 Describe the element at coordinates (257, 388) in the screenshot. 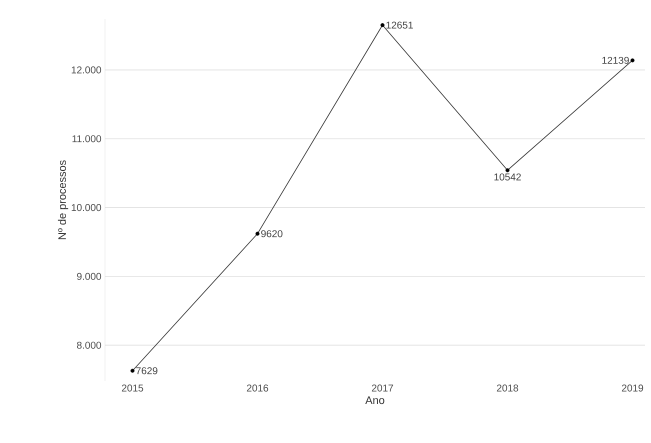

I see `x-tick-label: 2016` at that location.